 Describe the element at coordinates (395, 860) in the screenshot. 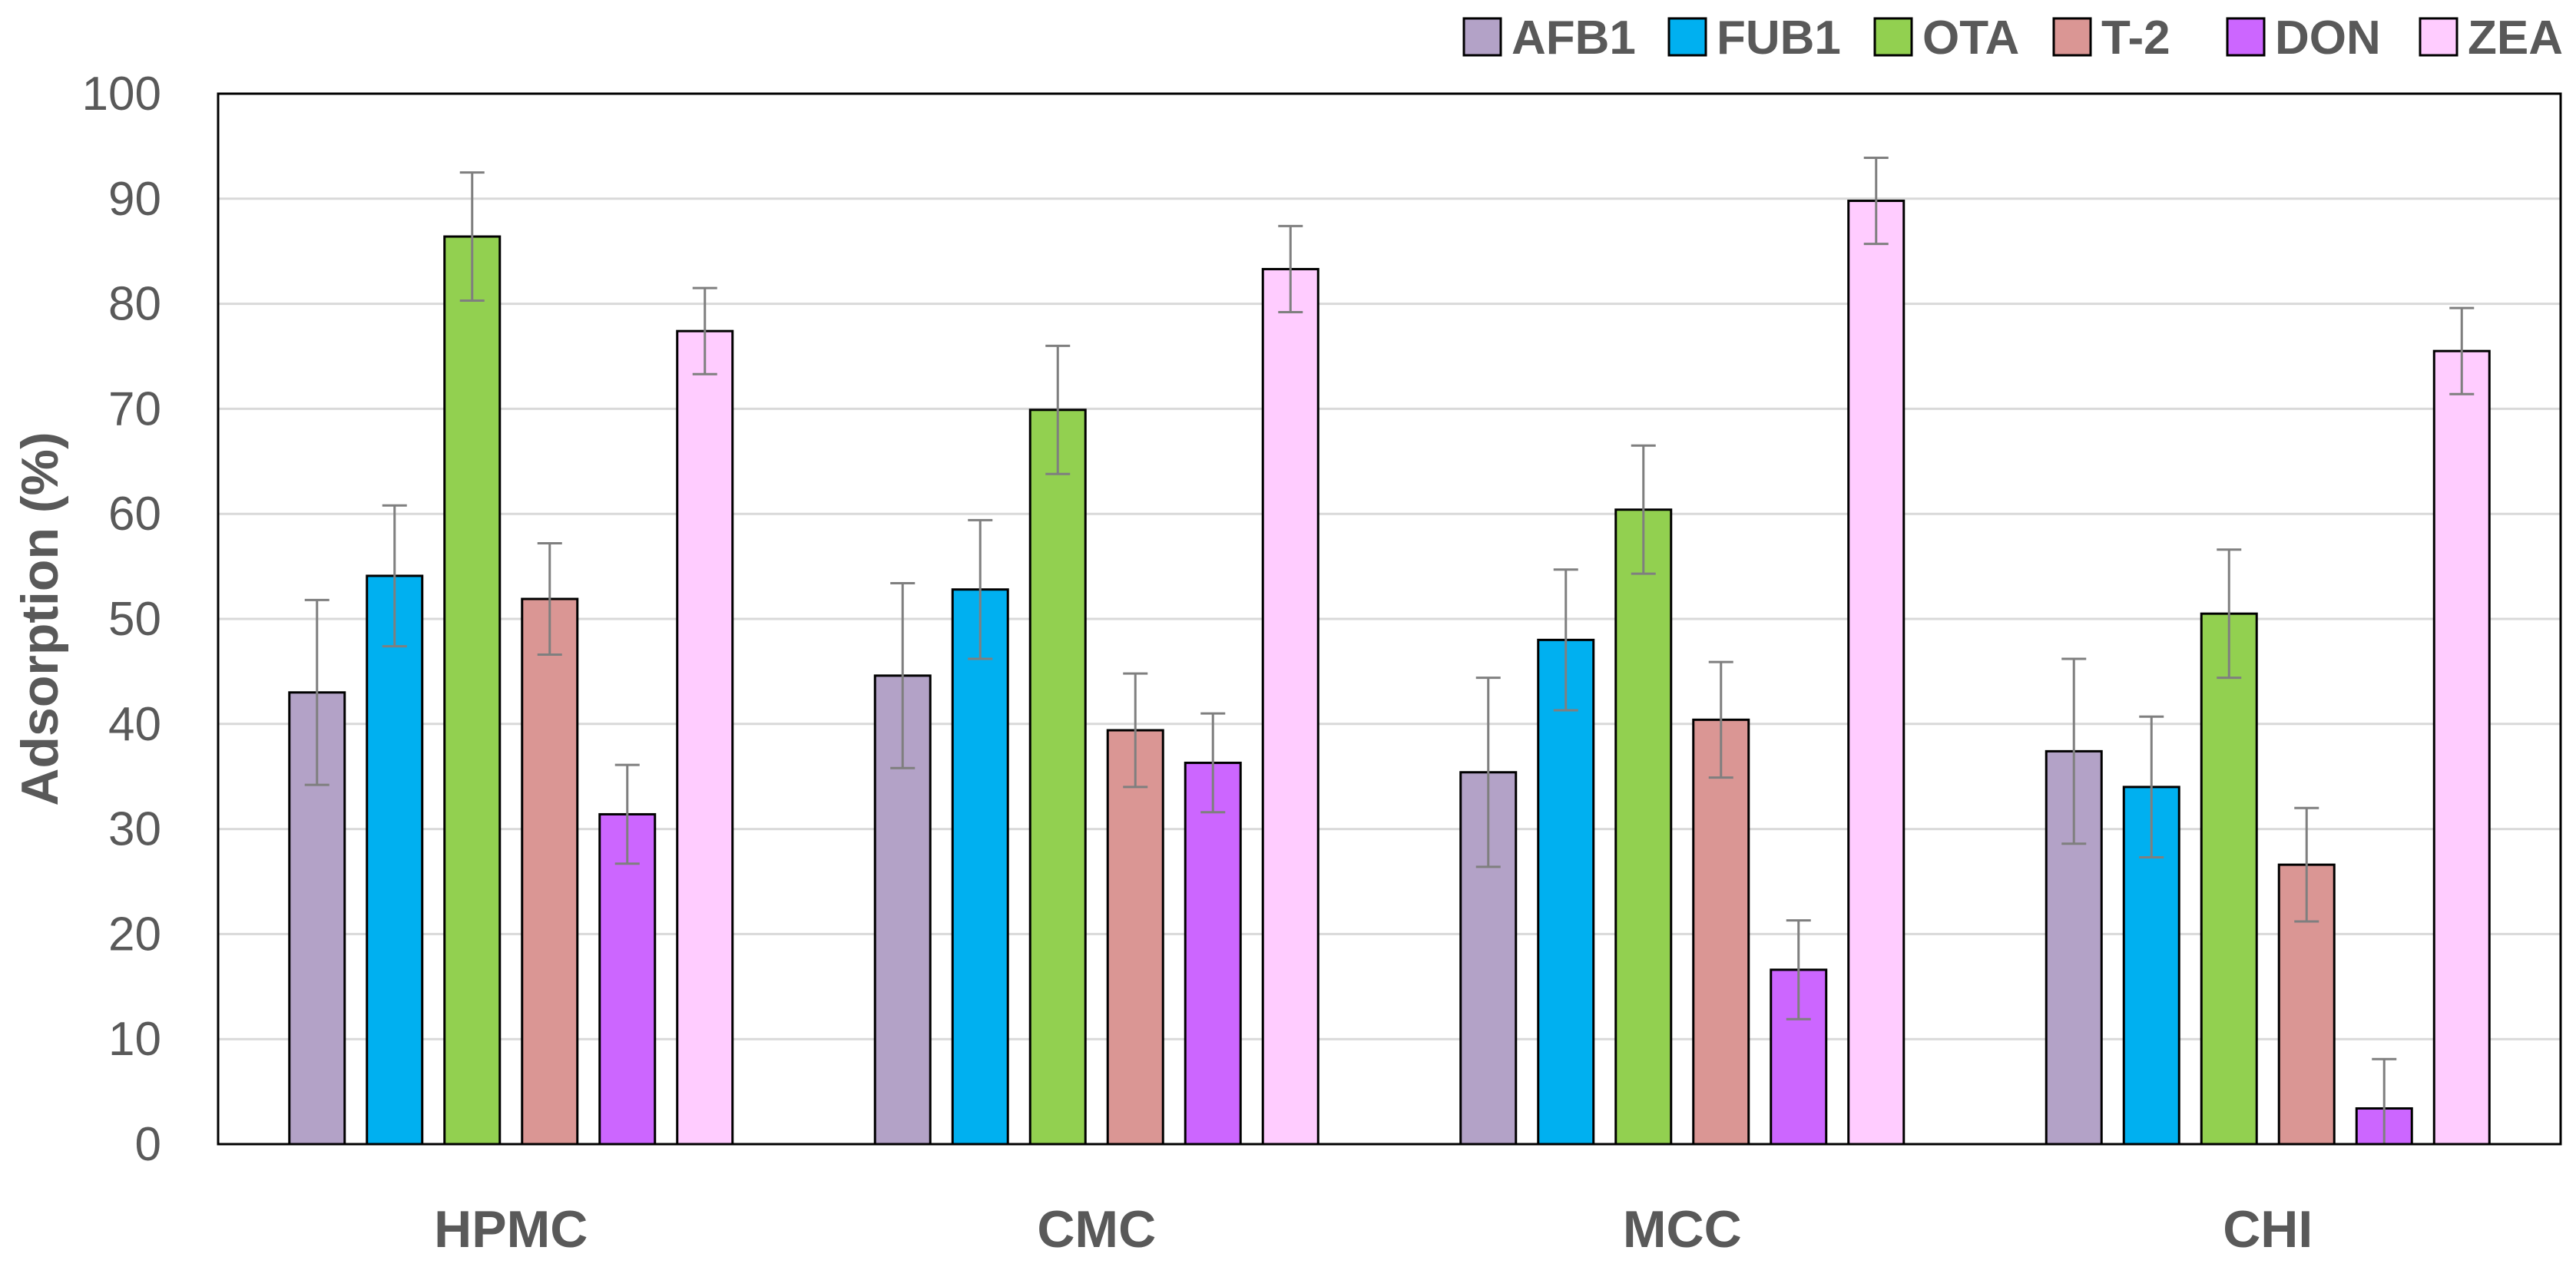

I see `bar-fub1-hpmc` at that location.